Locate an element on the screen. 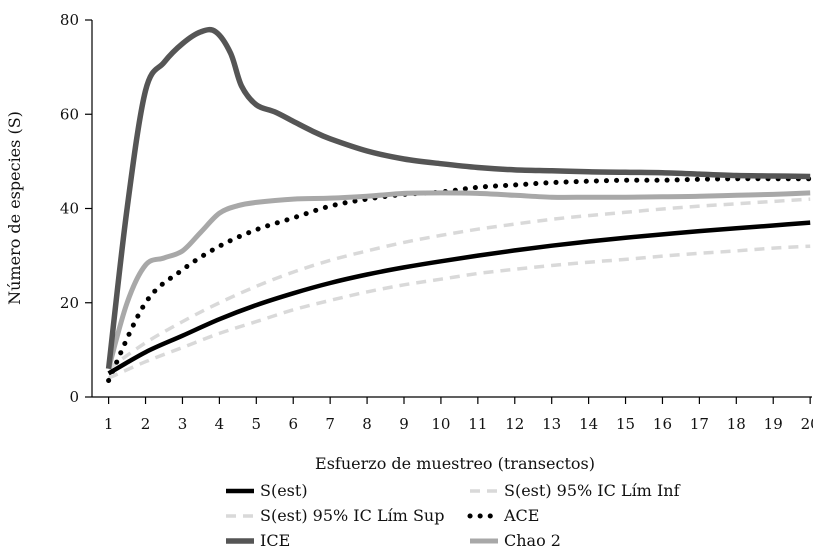 This screenshot has width=813, height=555. x-tick-label: 10 is located at coordinates (440, 424).